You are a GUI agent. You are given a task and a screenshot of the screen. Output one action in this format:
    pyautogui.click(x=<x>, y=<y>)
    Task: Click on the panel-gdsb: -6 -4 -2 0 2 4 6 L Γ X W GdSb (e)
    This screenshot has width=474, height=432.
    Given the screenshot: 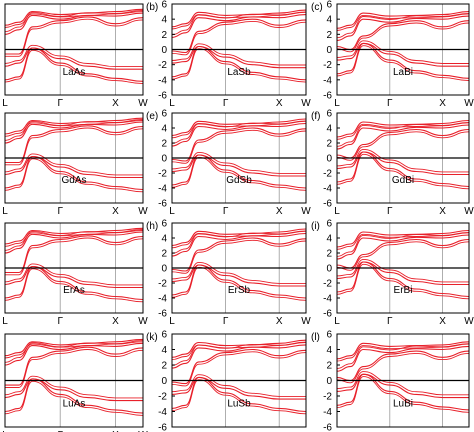 What is the action you would take?
    pyautogui.click(x=228, y=163)
    